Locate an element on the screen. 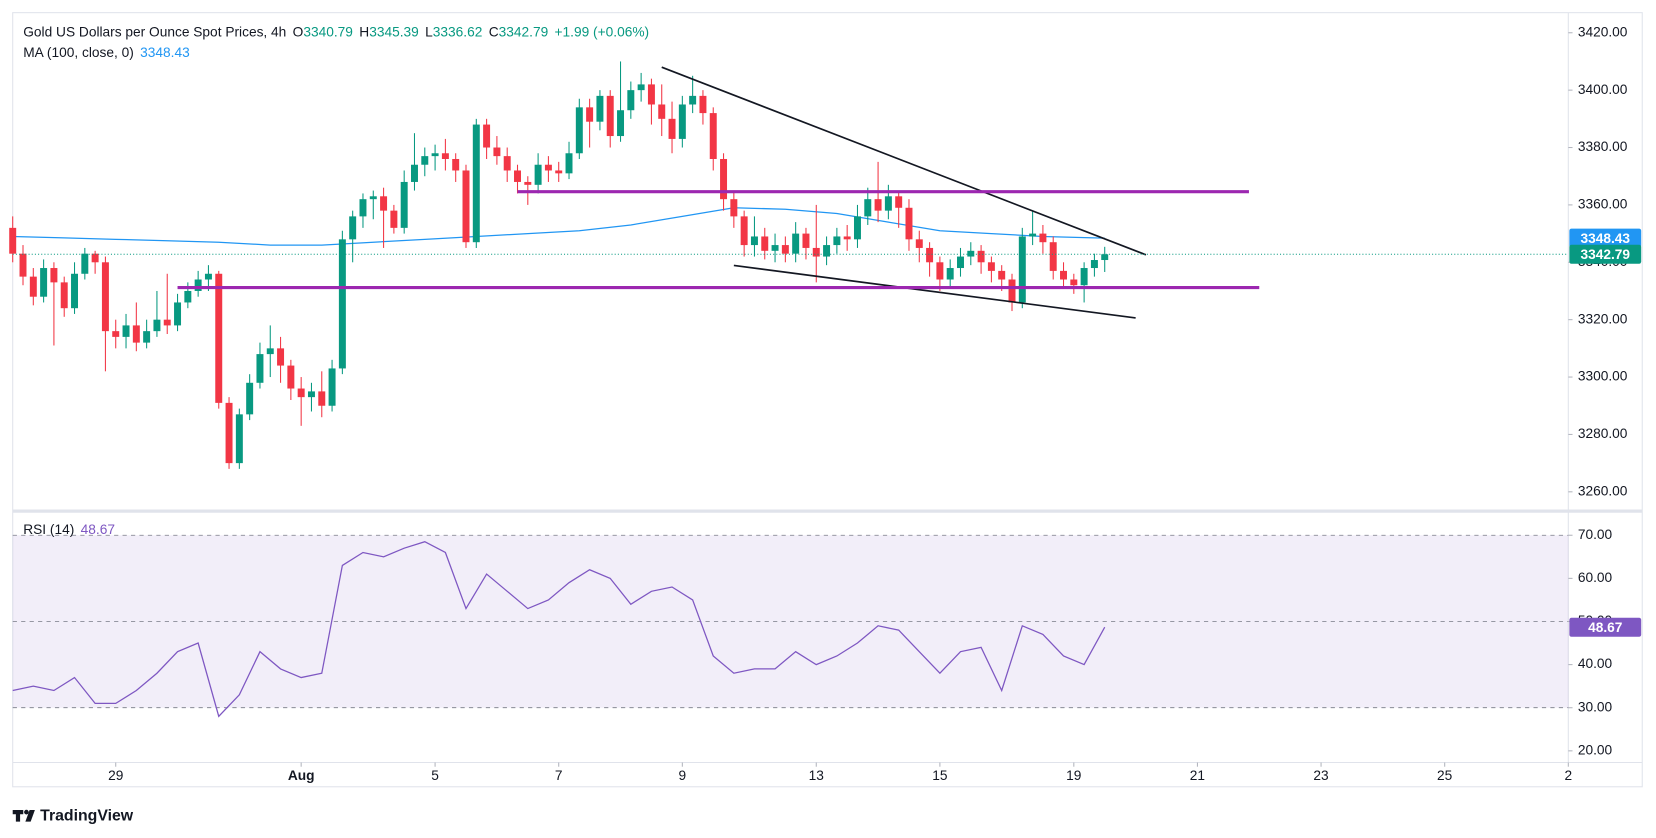 The height and width of the screenshot is (838, 1656). rsi-legend: RSI (14) 48.67 is located at coordinates (69, 529).